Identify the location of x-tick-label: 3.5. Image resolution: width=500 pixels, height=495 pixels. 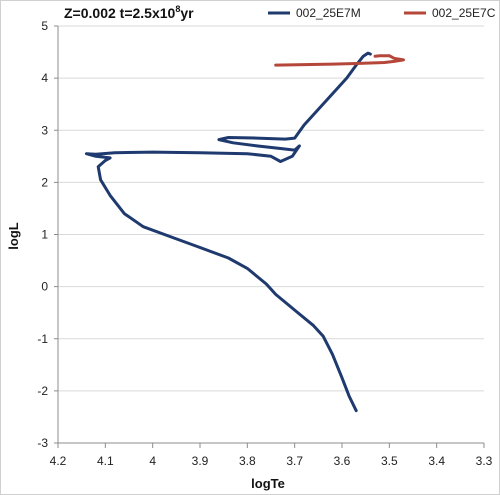
(389, 461).